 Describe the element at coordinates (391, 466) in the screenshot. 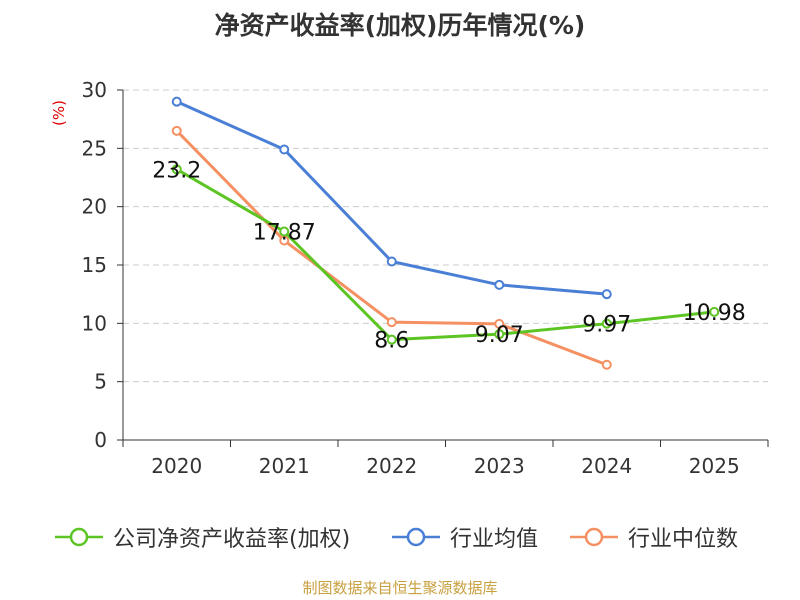

I see `x-tick-label: 2022` at that location.